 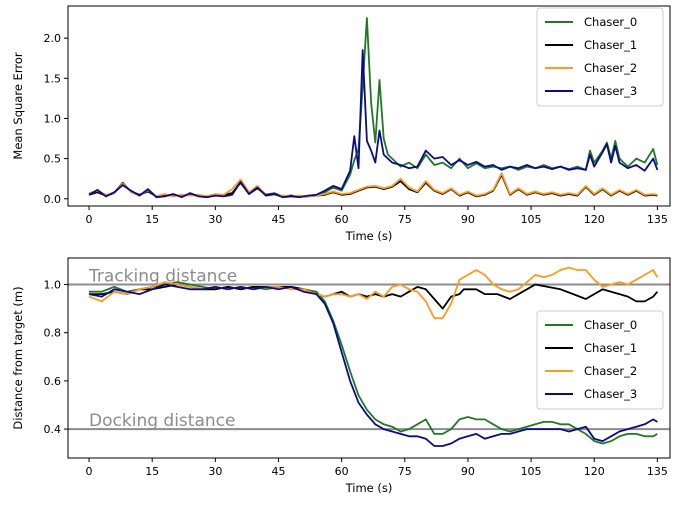 I want to click on y-tick-label: 0.4, so click(x=53, y=429).